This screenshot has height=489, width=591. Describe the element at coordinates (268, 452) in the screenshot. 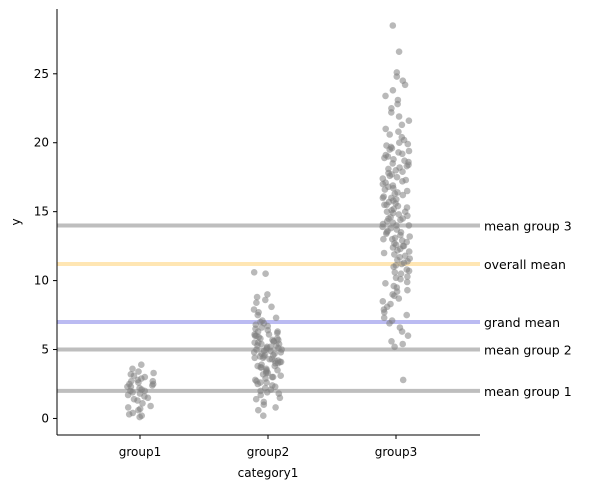

I see `x-tick-label: group2` at that location.